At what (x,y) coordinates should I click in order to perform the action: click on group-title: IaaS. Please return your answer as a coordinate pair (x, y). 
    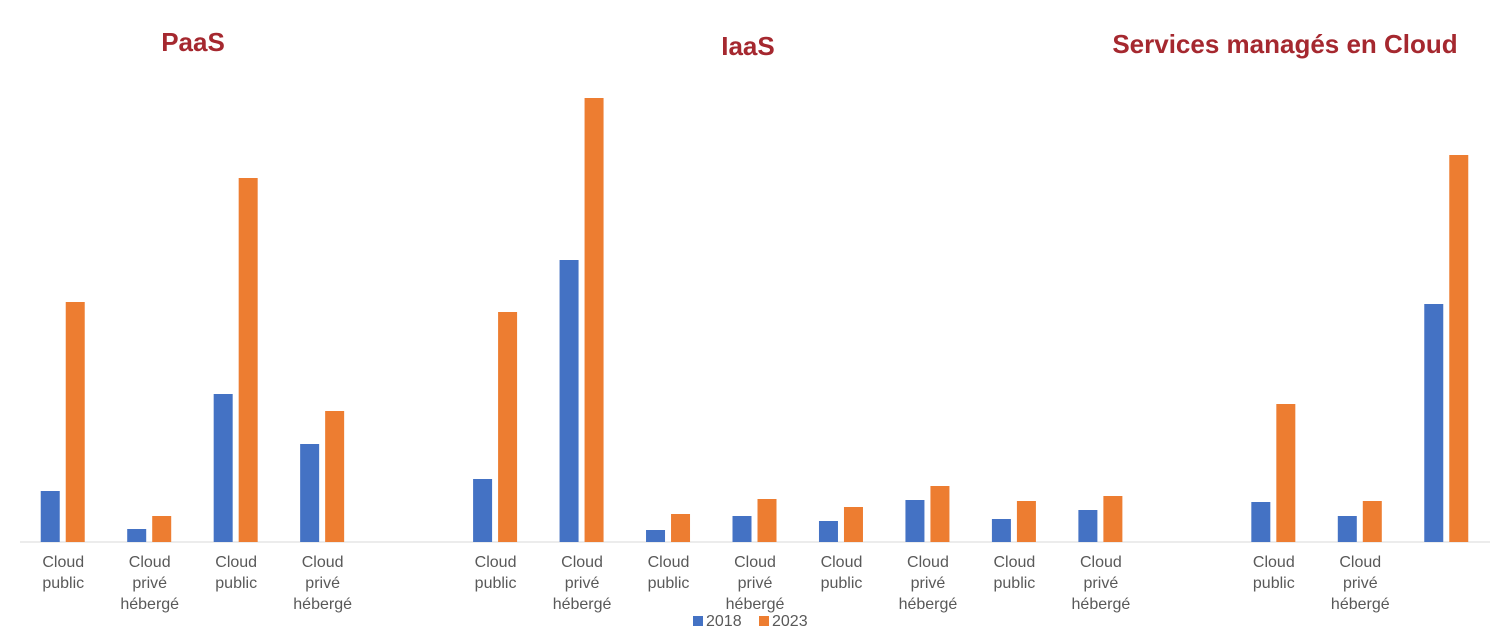
    Looking at the image, I should click on (748, 46).